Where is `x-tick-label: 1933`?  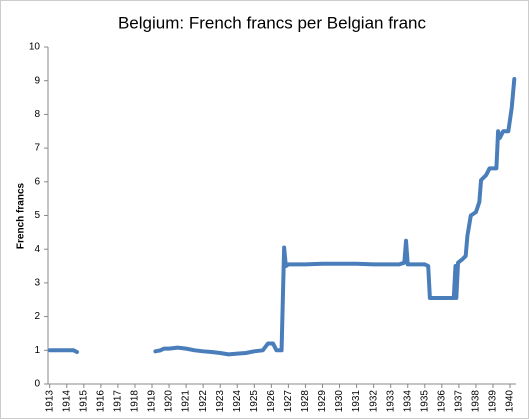 x-tick-label: 1933 is located at coordinates (390, 401).